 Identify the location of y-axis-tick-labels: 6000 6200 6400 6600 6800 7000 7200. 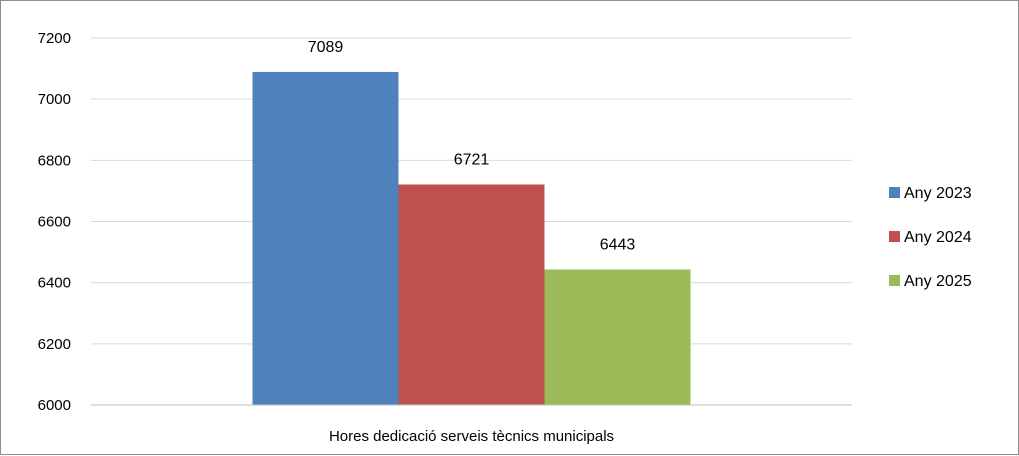
(54, 222).